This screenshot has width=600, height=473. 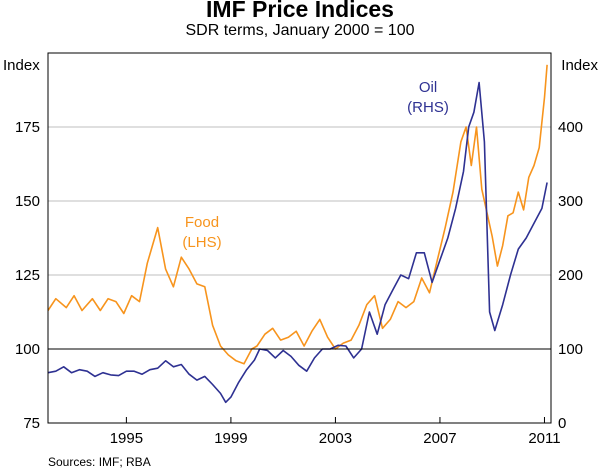 What do you see at coordinates (201, 242) in the screenshot?
I see `food-series-axis-note: (LHS)` at bounding box center [201, 242].